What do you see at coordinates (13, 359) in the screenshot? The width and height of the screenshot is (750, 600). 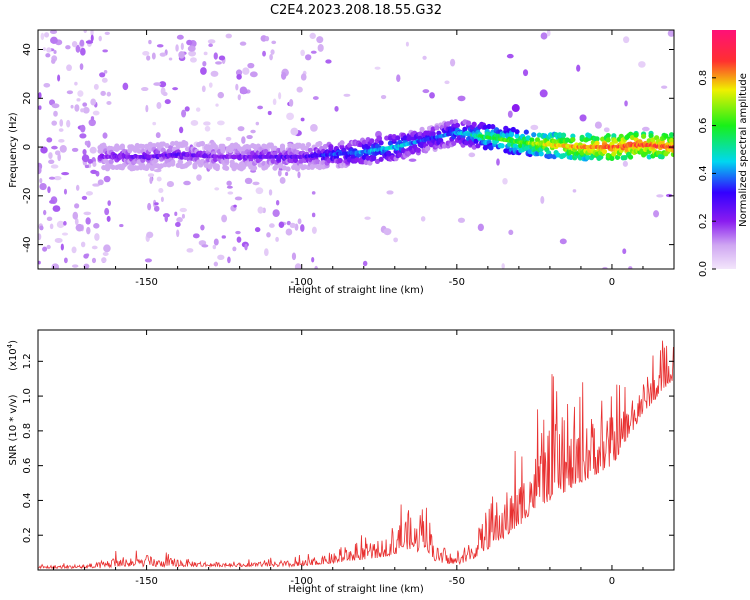 I see `snr-scale-label: (x10` at bounding box center [13, 359].